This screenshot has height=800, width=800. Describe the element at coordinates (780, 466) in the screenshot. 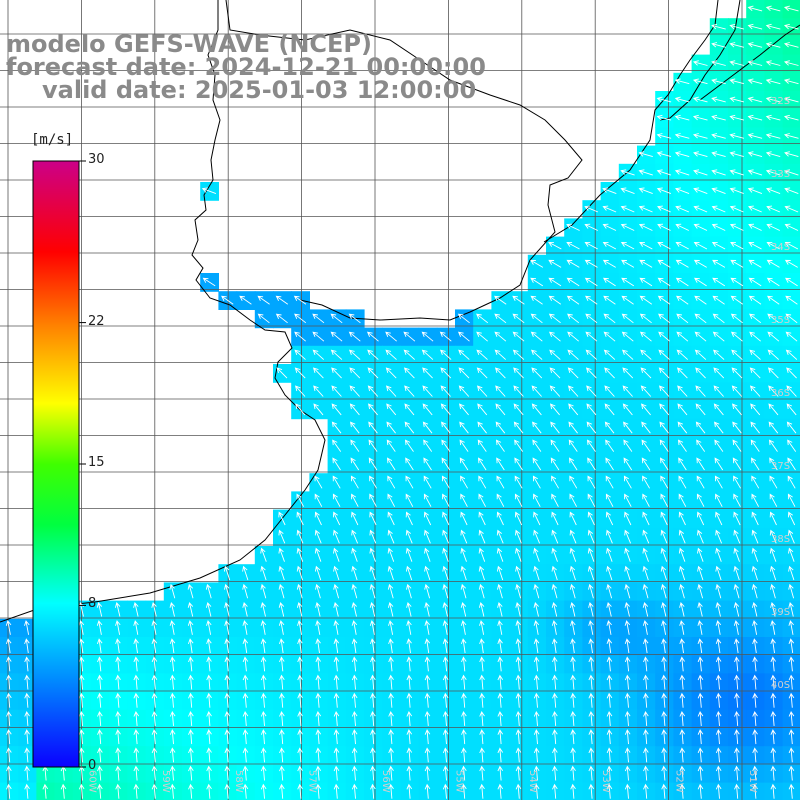

I see `latitude-label: 37S` at that location.